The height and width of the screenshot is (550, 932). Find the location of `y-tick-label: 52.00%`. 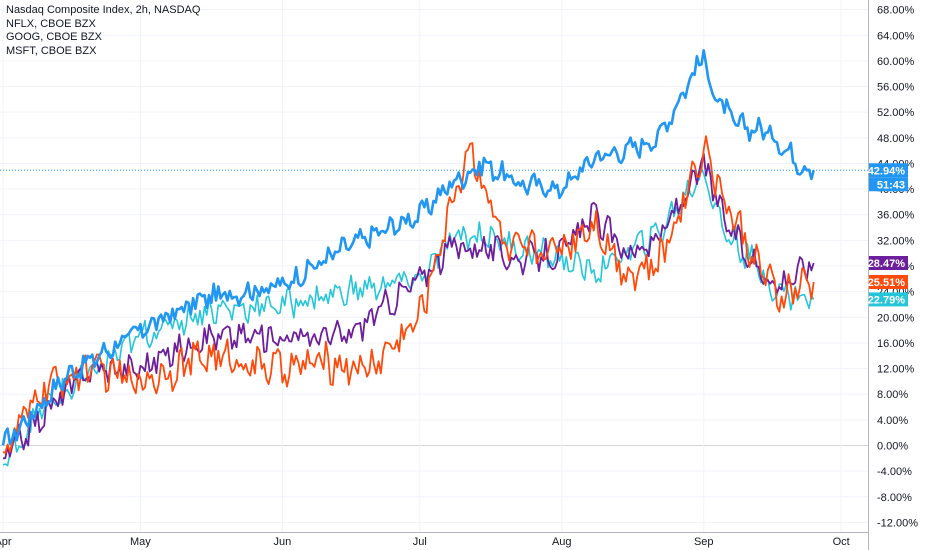

y-tick-label: 52.00% is located at coordinates (896, 113).